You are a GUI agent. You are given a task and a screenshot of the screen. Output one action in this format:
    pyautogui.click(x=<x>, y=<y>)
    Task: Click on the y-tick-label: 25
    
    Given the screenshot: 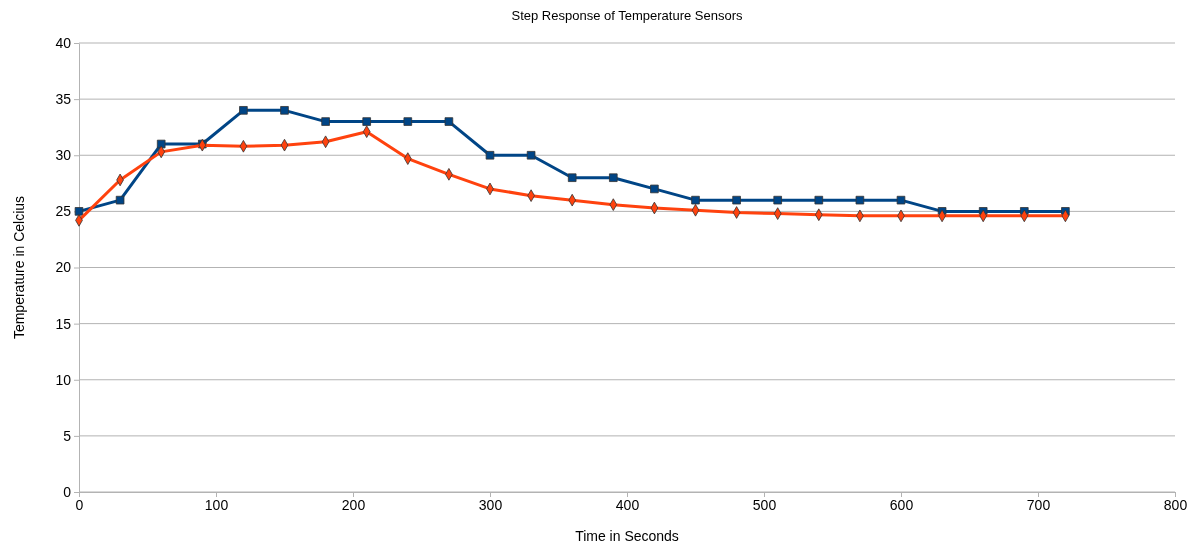 What is the action you would take?
    pyautogui.click(x=63, y=211)
    